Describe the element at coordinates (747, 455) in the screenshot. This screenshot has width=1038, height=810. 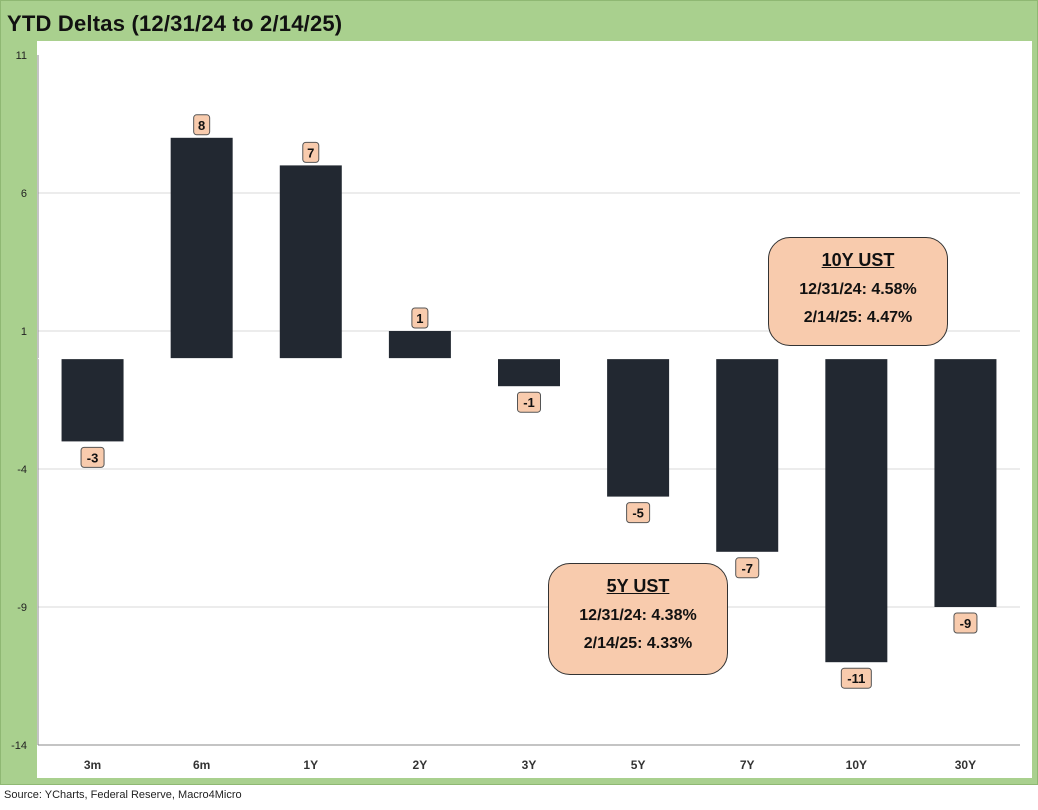
I see `bar-7Y` at that location.